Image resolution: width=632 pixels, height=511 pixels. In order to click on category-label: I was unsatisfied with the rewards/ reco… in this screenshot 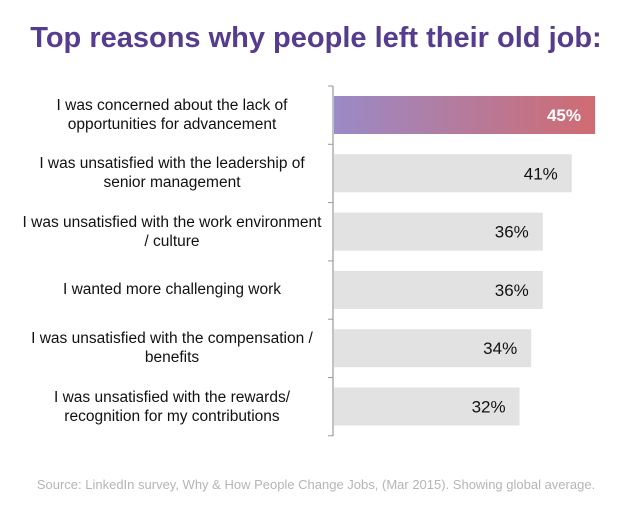, I will do `click(172, 406)`.